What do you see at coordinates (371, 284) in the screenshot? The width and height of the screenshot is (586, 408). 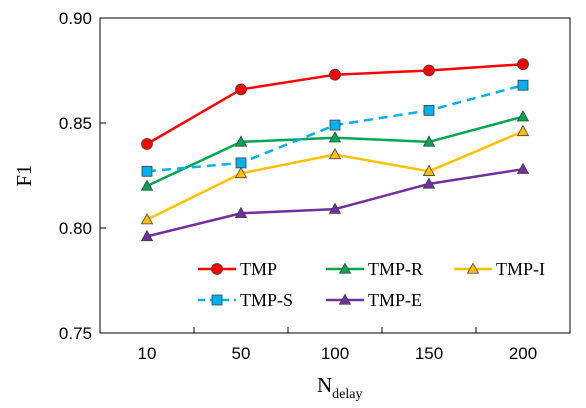 I see `legend: TMP TMP-R TMP-I TMP-S TMP-E` at bounding box center [371, 284].